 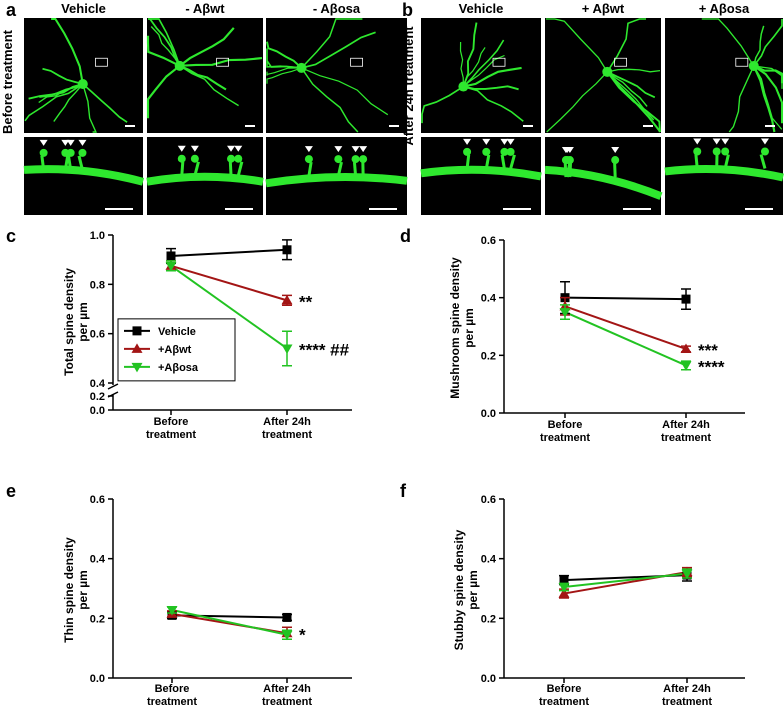 What do you see at coordinates (113, 386) in the screenshot?
I see `axis-break` at bounding box center [113, 386].